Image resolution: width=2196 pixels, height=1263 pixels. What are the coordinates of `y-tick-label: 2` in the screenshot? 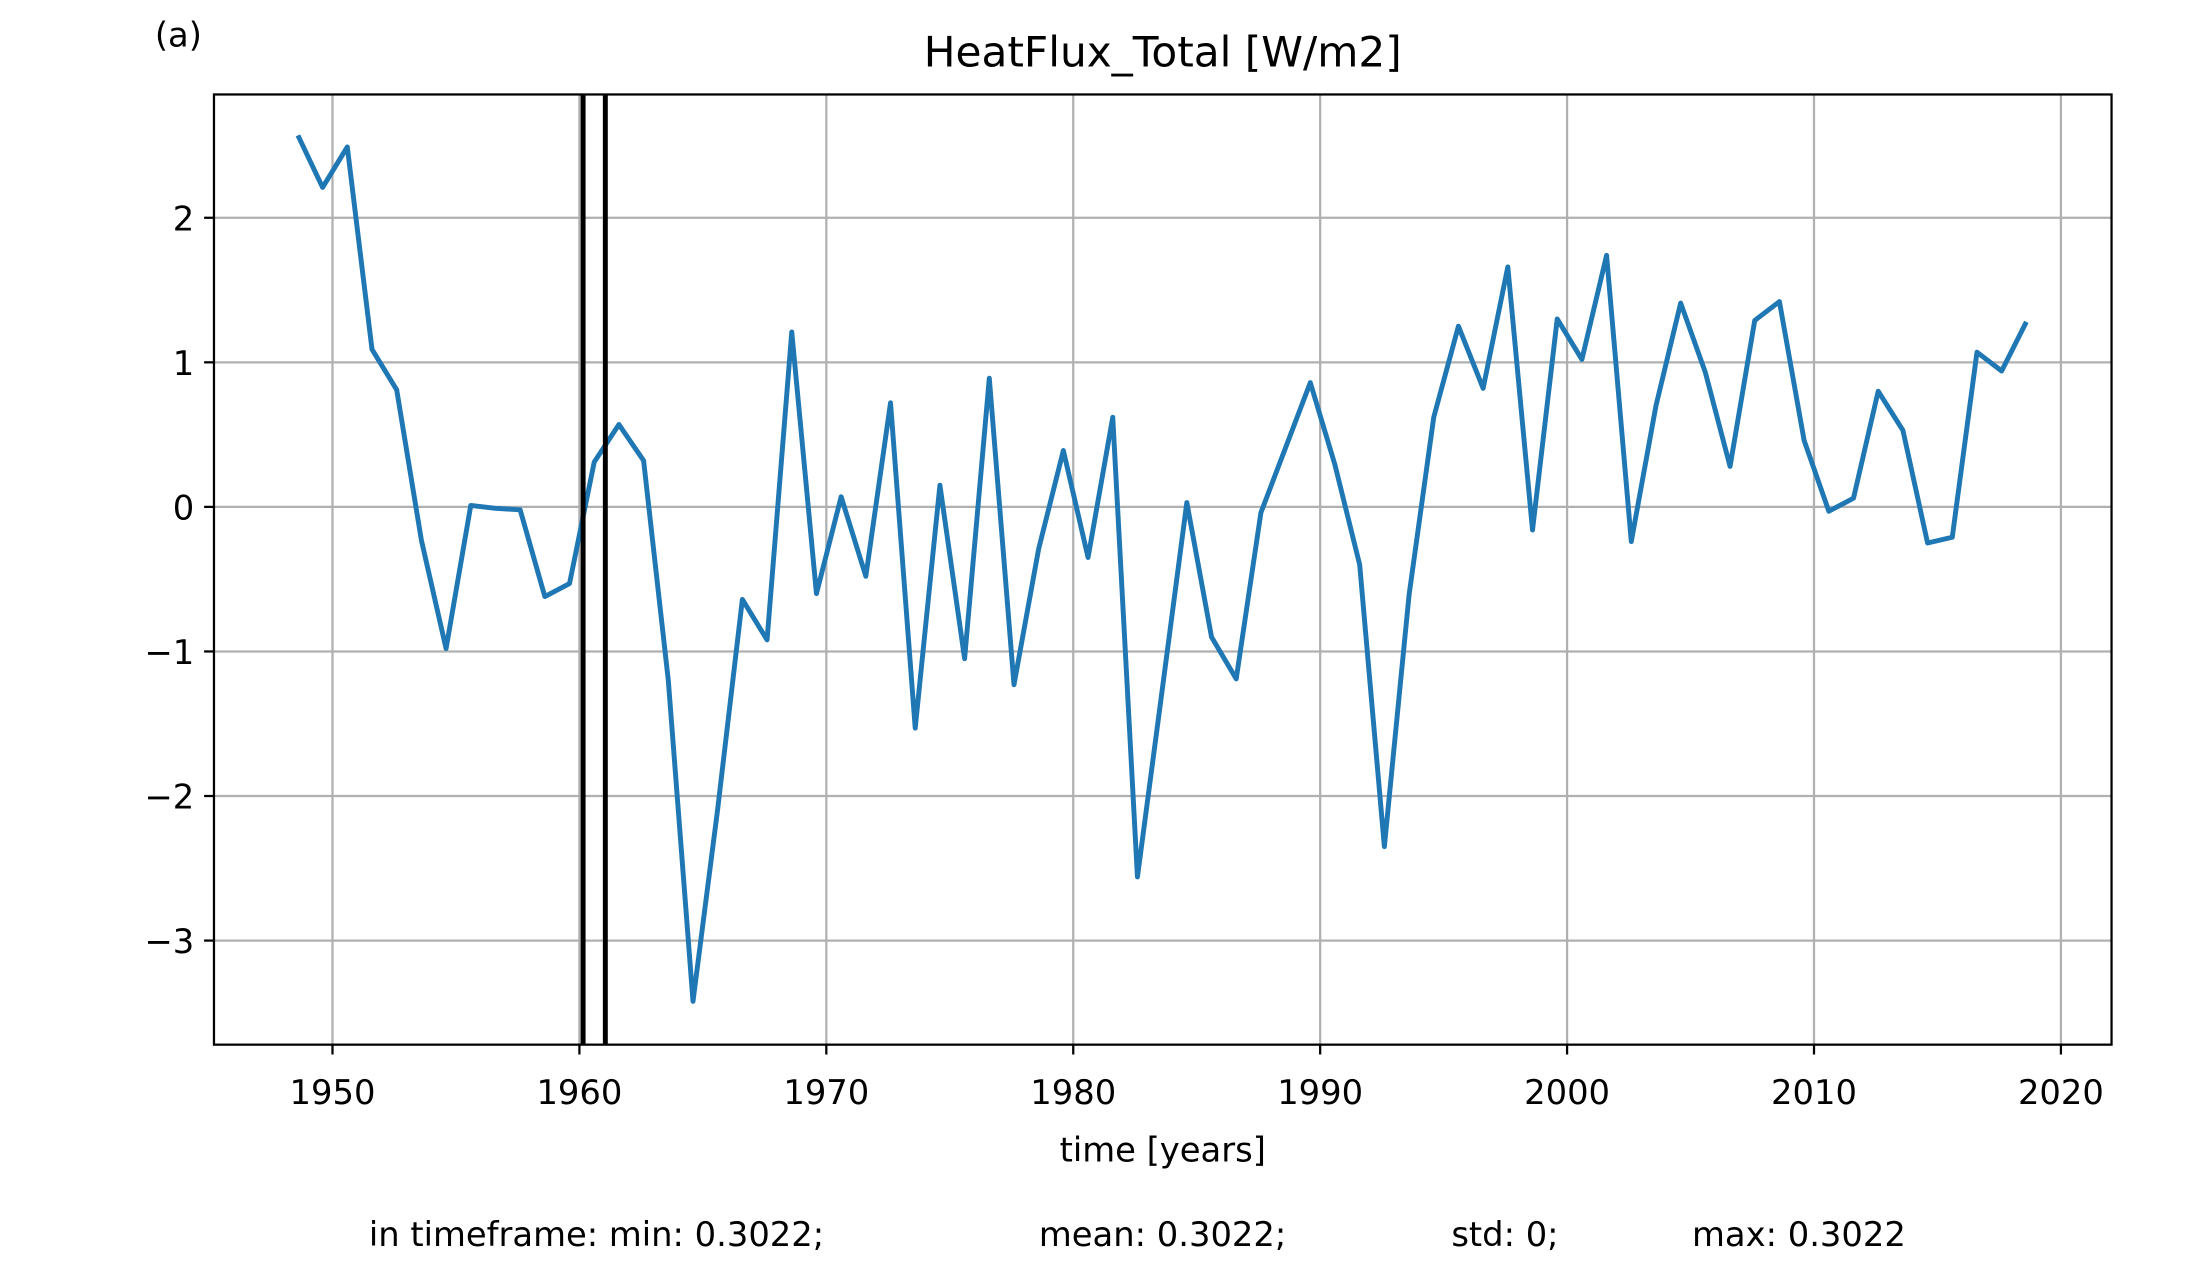 It's located at (183, 218).